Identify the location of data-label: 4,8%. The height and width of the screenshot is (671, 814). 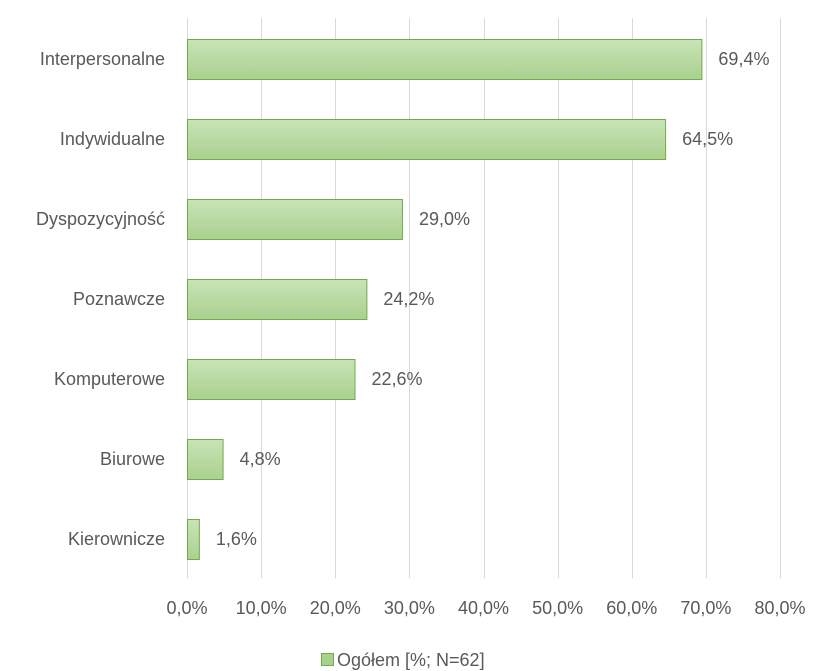
(260, 459).